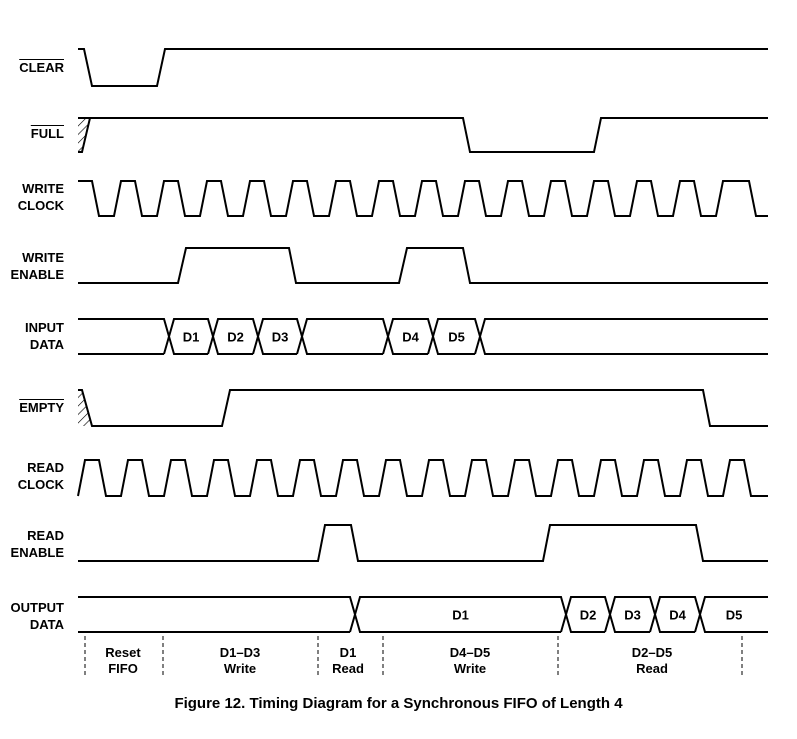 Image resolution: width=797 pixels, height=739 pixels. I want to click on read-enable-waveform, so click(423, 543).